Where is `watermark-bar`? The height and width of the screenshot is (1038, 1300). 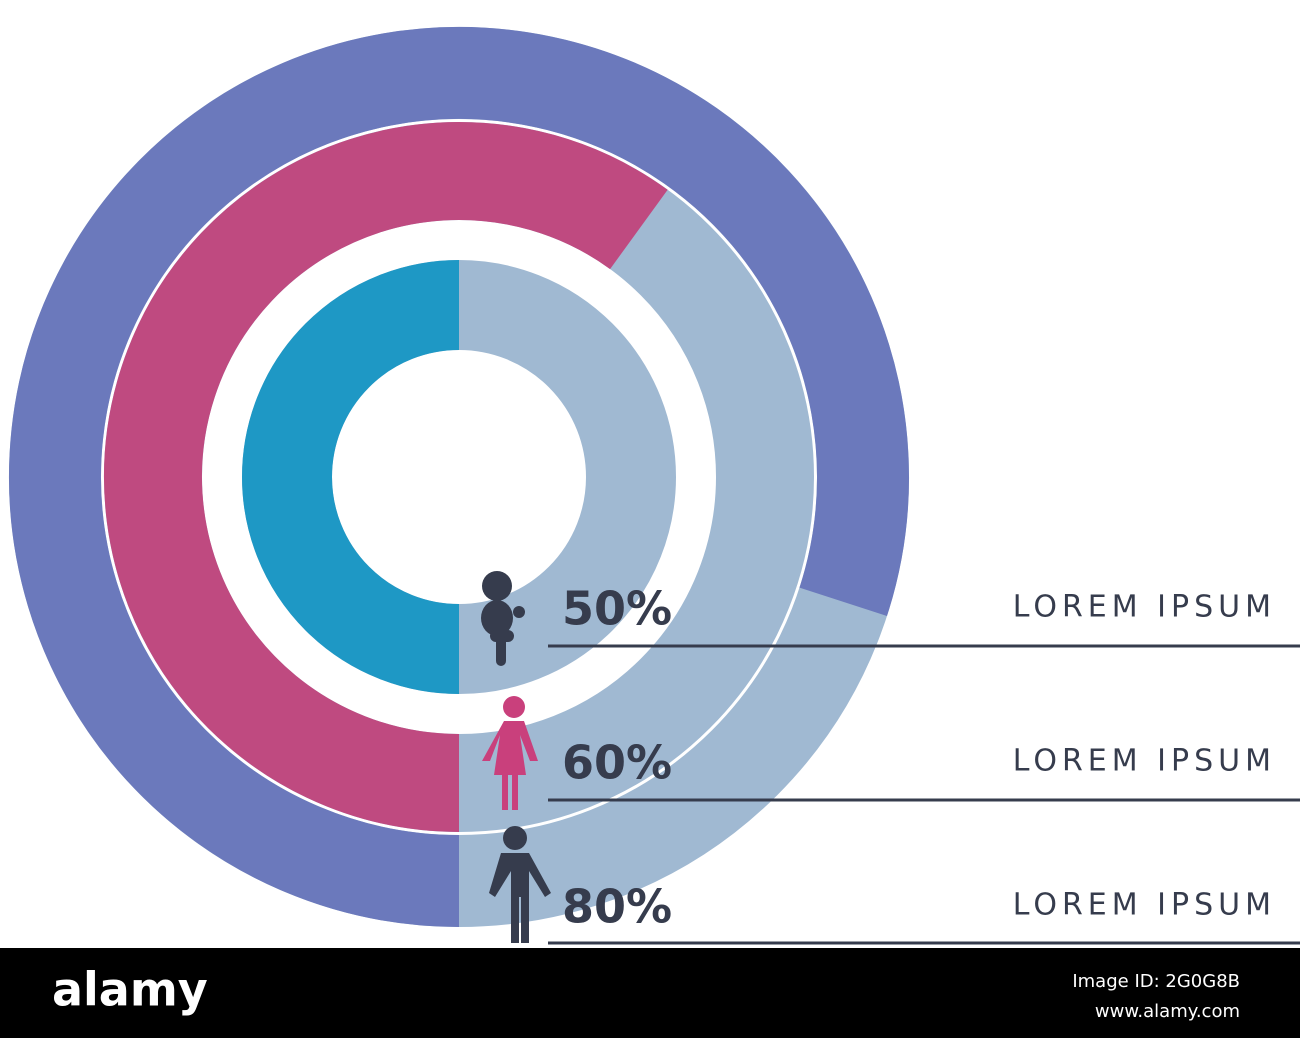 watermark-bar is located at coordinates (650, 993).